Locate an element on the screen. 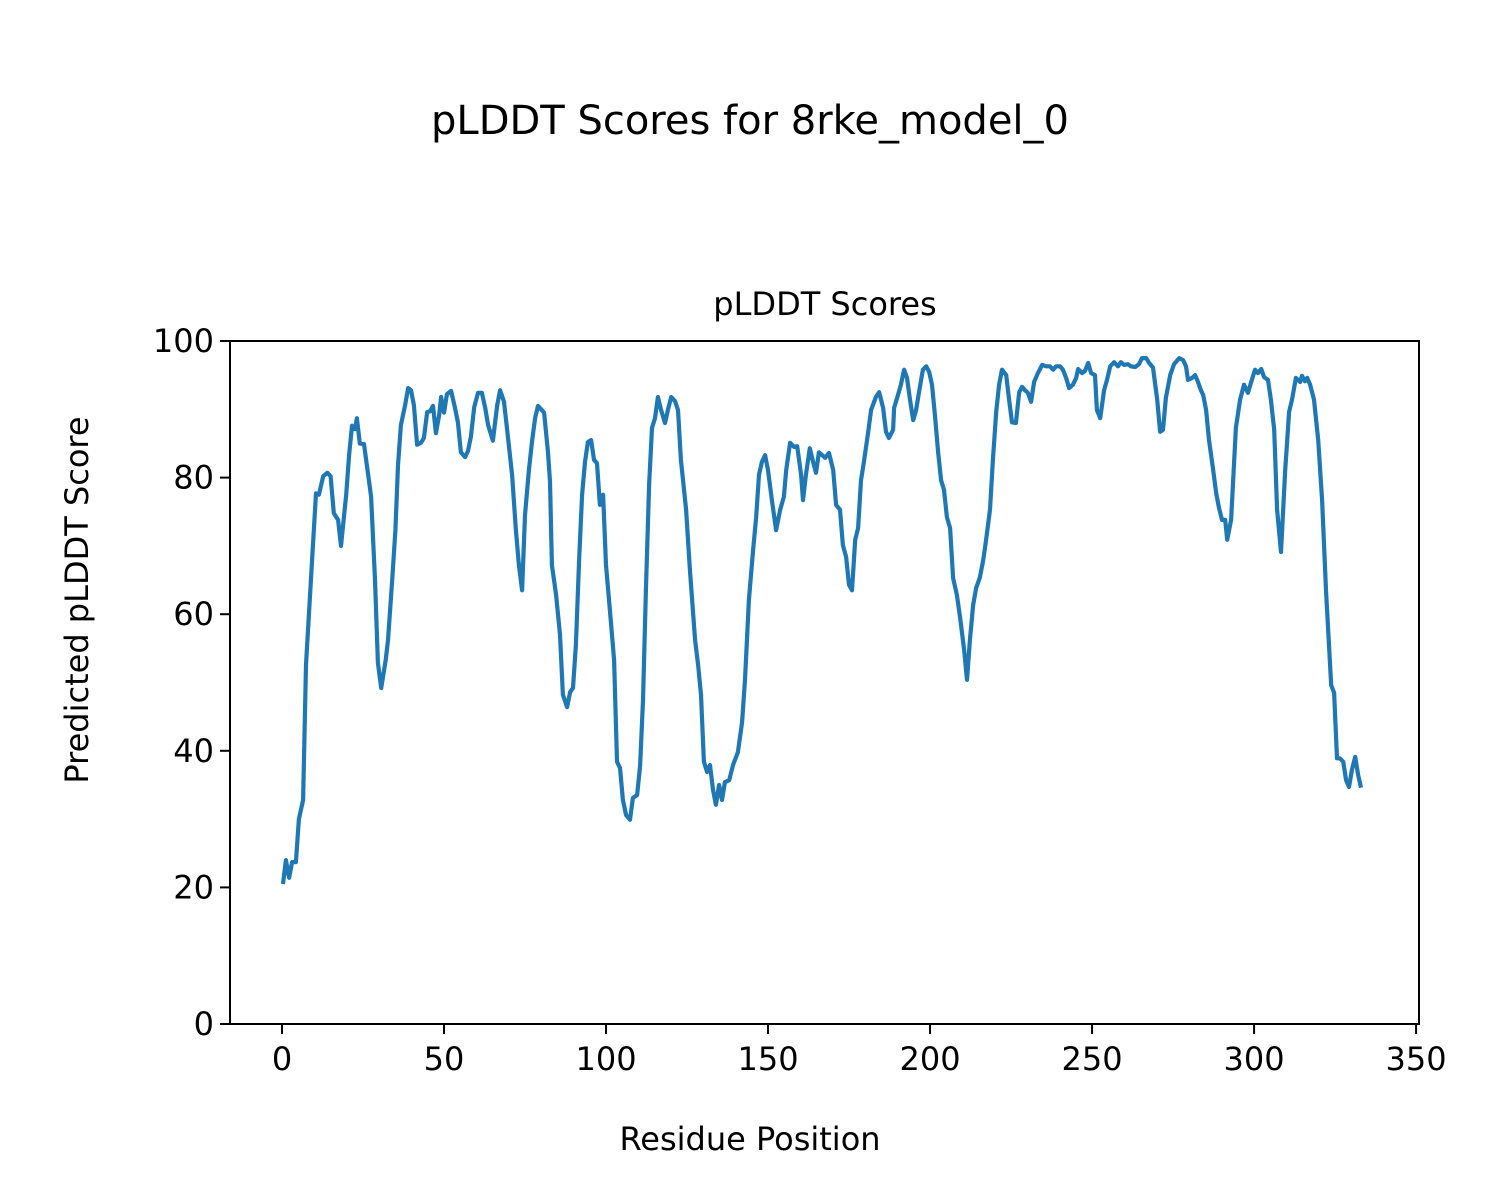 The width and height of the screenshot is (1500, 1204). x-tick-label: 250 is located at coordinates (1092, 1059).